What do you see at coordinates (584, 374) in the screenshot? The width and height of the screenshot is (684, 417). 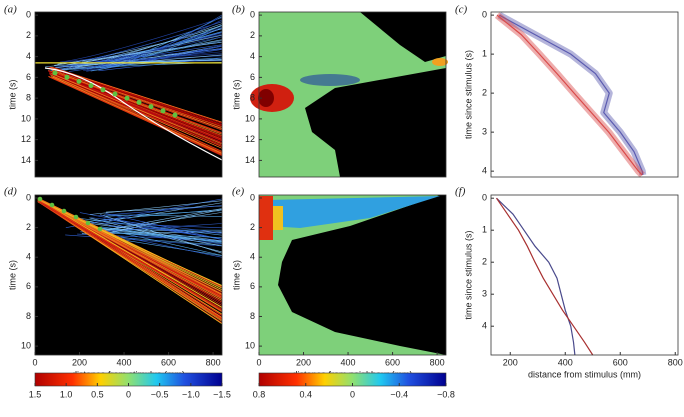 I see `x-axis-label: distance from stimulus (mm)` at bounding box center [584, 374].